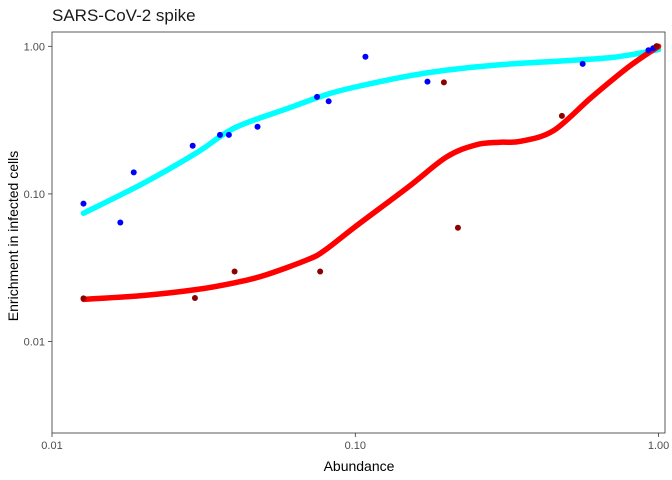 The image size is (672, 480). Describe the element at coordinates (34, 343) in the screenshot. I see `y-tick-label: 0.01` at that location.